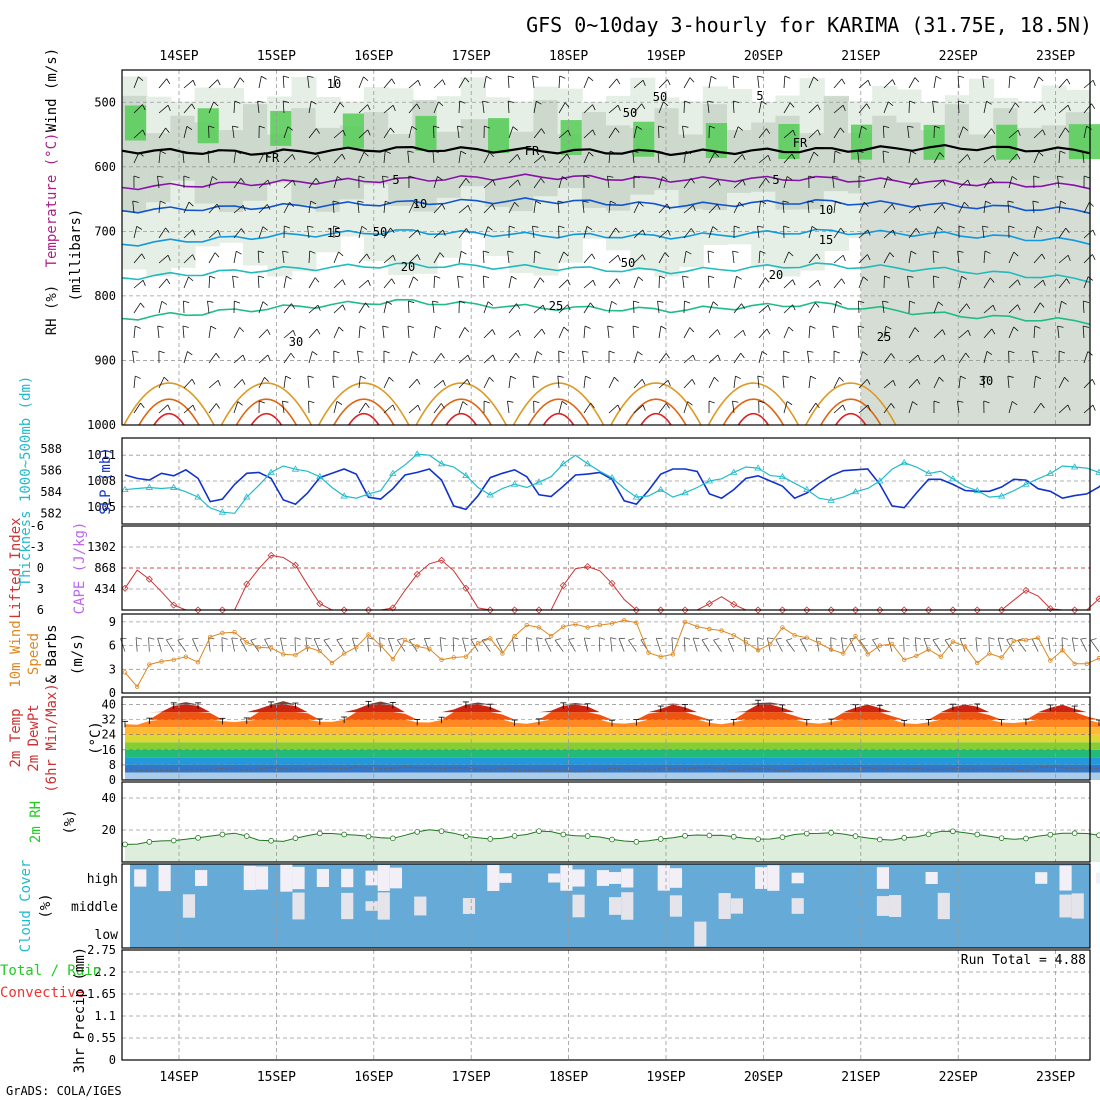 The height and width of the screenshot is (1100, 1100). I want to click on temp-band, so click(612, 768).